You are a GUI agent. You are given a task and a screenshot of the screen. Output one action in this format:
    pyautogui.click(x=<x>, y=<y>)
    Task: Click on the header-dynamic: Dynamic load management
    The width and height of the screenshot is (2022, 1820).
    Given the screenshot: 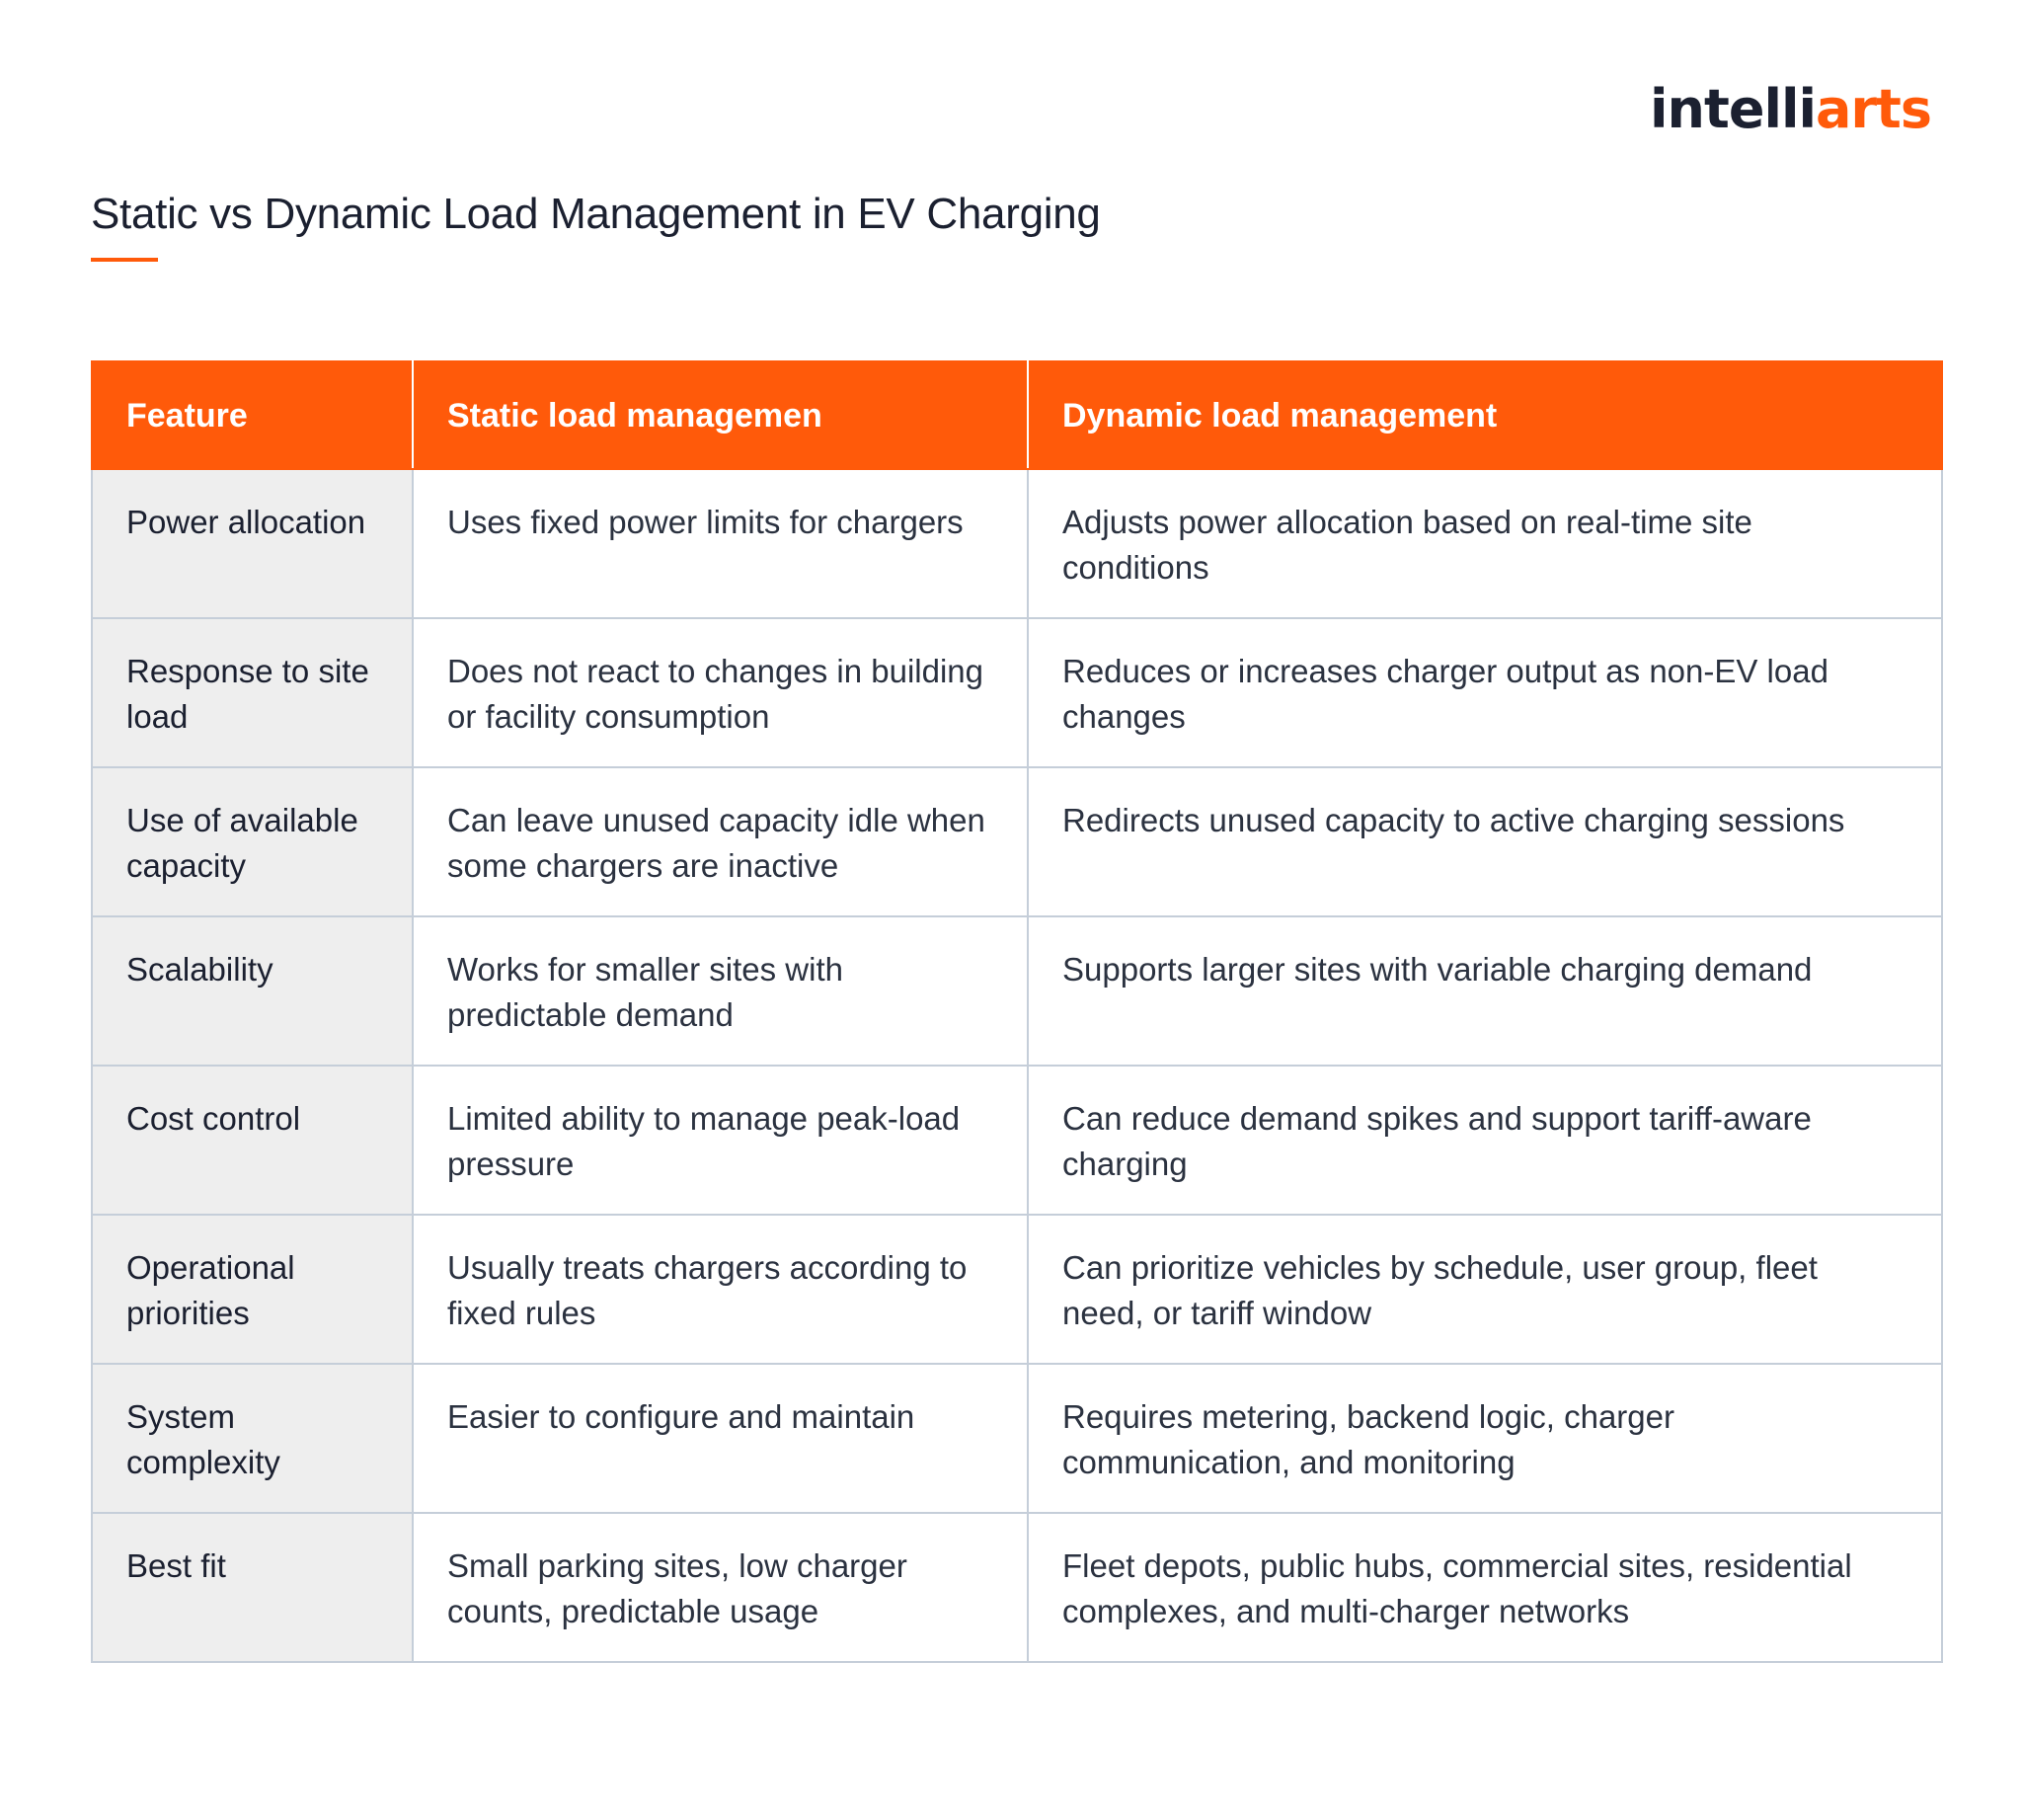 What is the action you would take?
    pyautogui.click(x=1485, y=415)
    